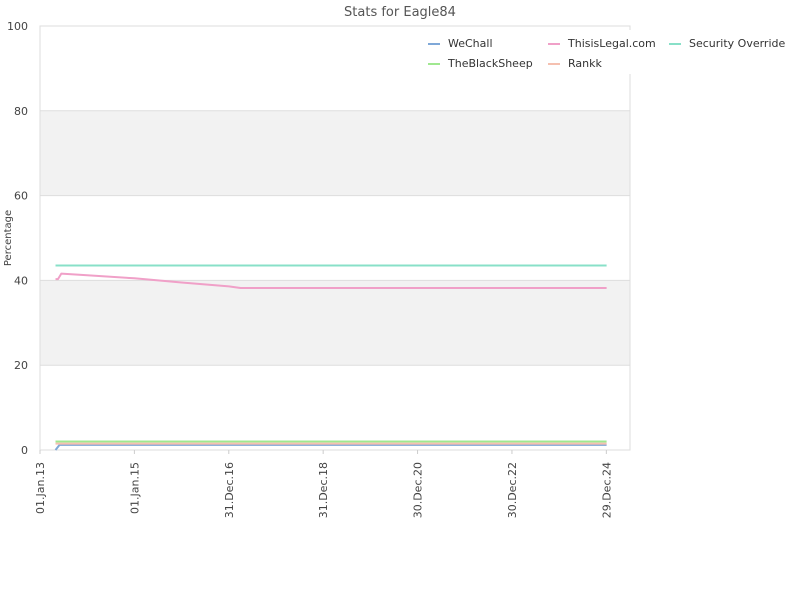  I want to click on x-tick-label: 31.Dec.16, so click(229, 490).